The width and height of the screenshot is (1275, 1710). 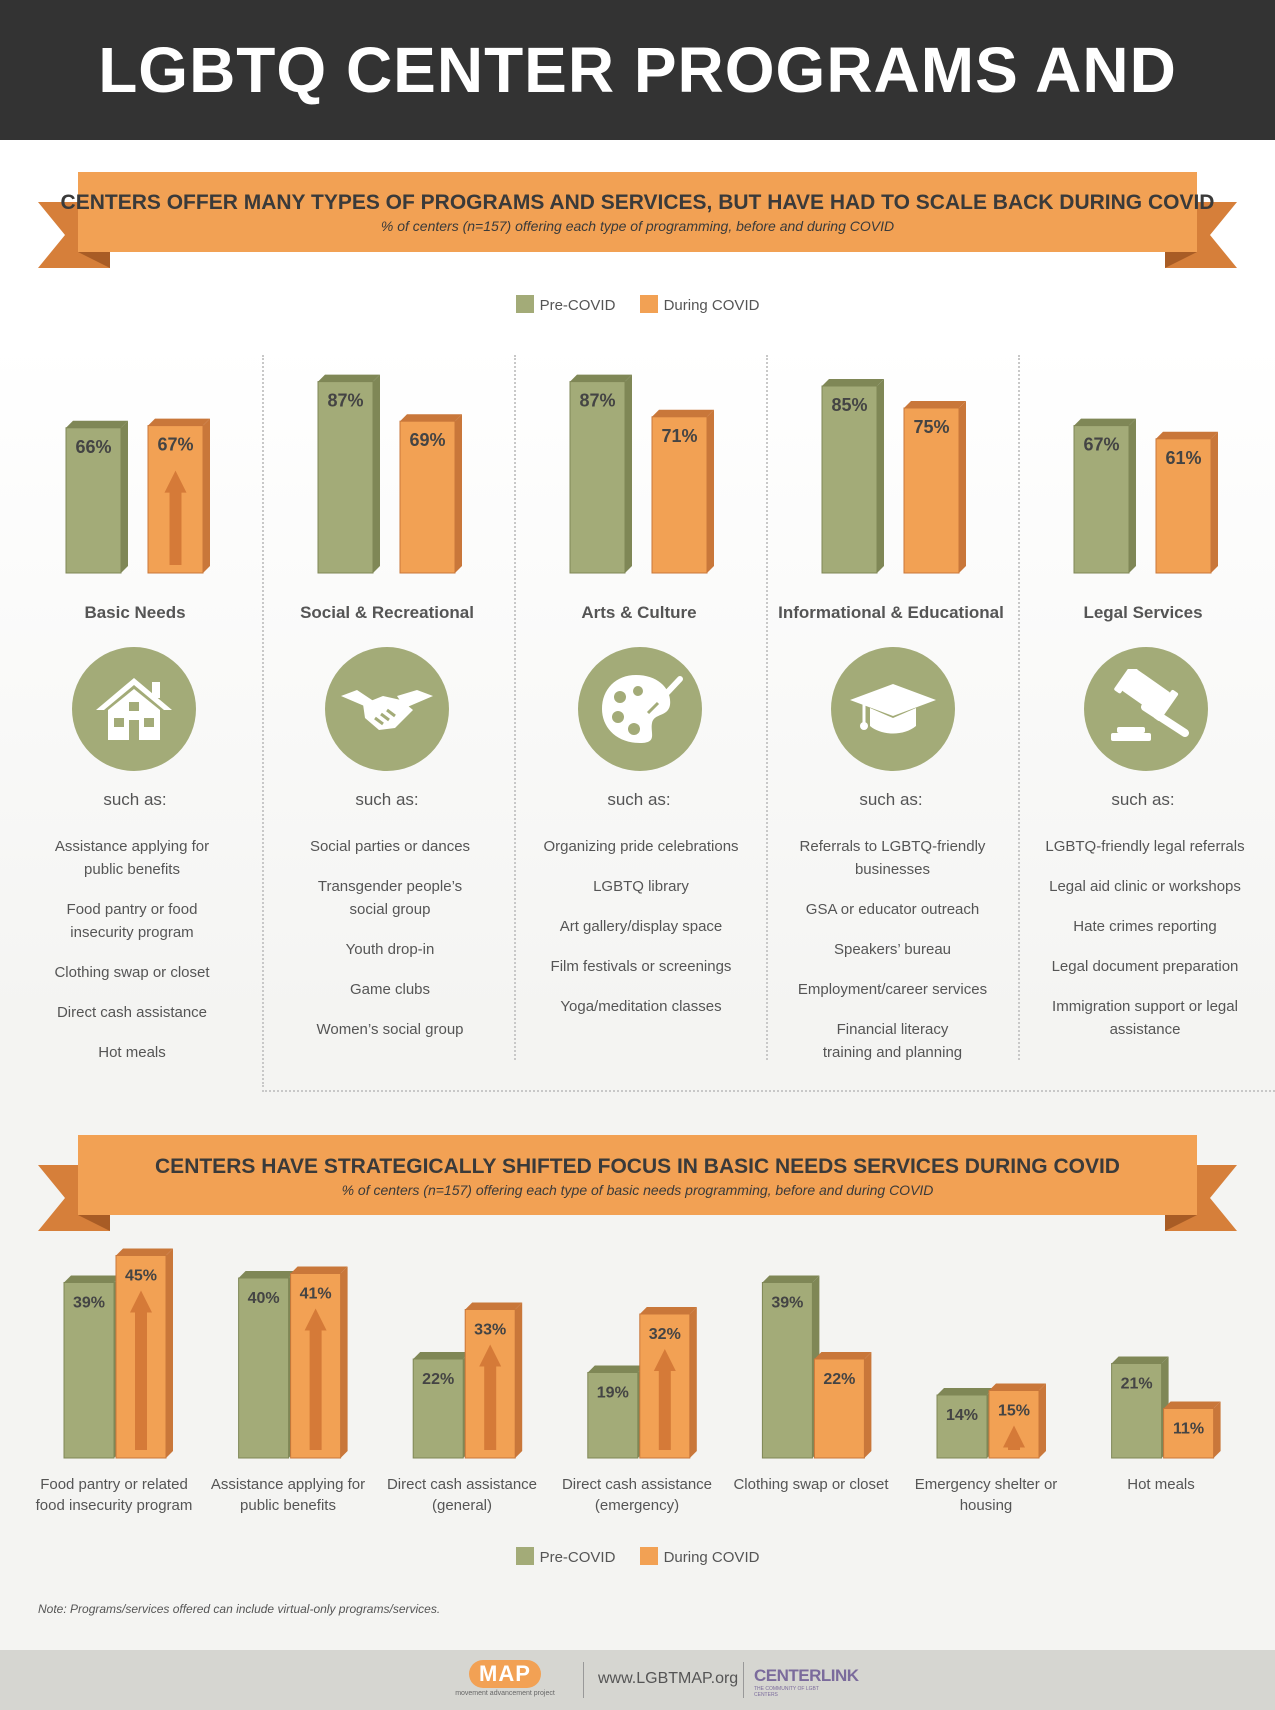 What do you see at coordinates (490, 1407) in the screenshot?
I see `bar-3-increase-arrow-shaft` at bounding box center [490, 1407].